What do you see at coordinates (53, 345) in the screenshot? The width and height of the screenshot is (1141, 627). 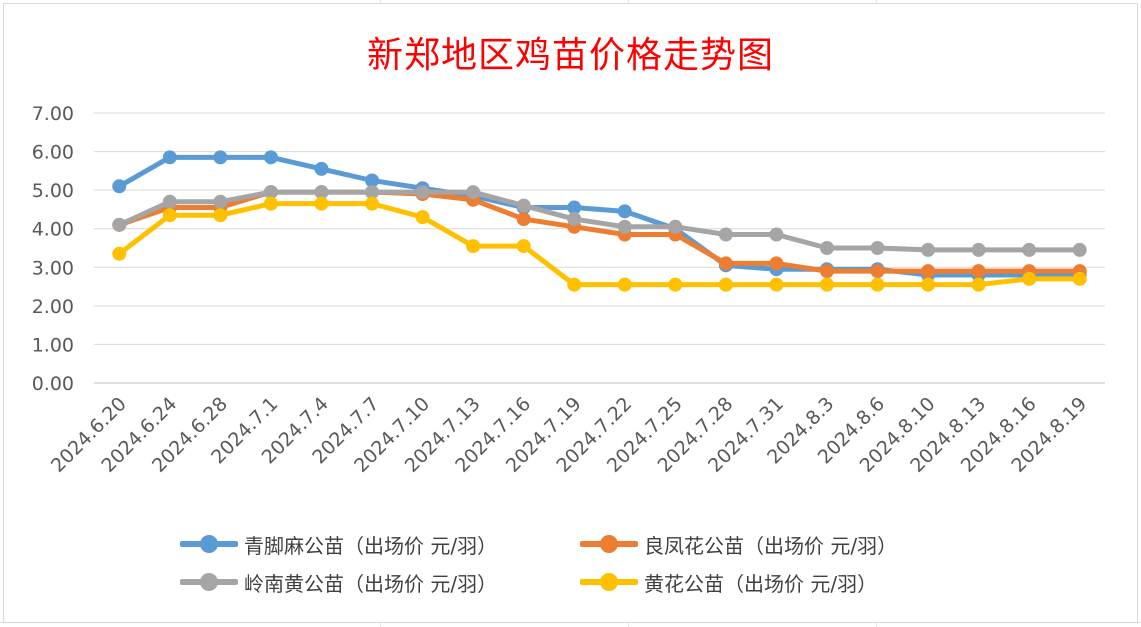 I see `y-tick-label: 1.00` at bounding box center [53, 345].